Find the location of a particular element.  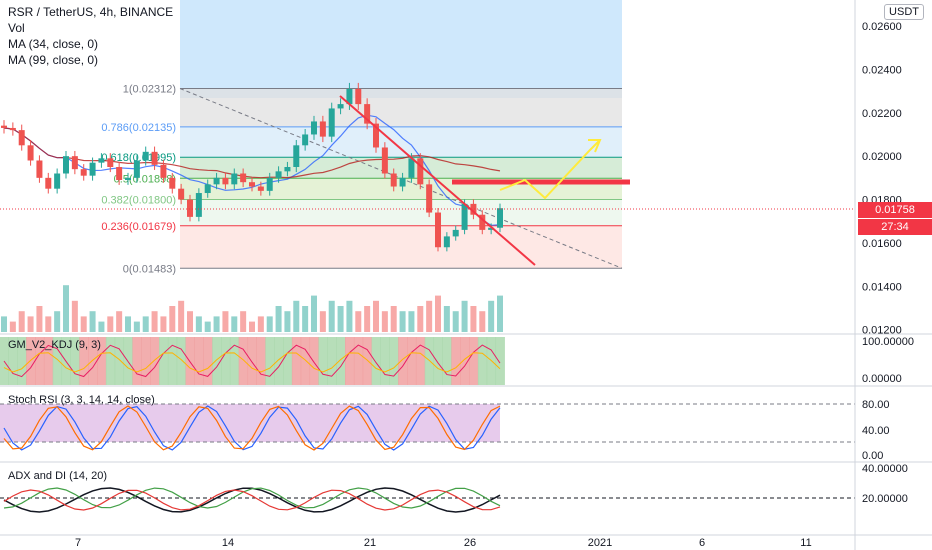

fib-level-label: 0.5(0.01898) is located at coordinates (145, 179).